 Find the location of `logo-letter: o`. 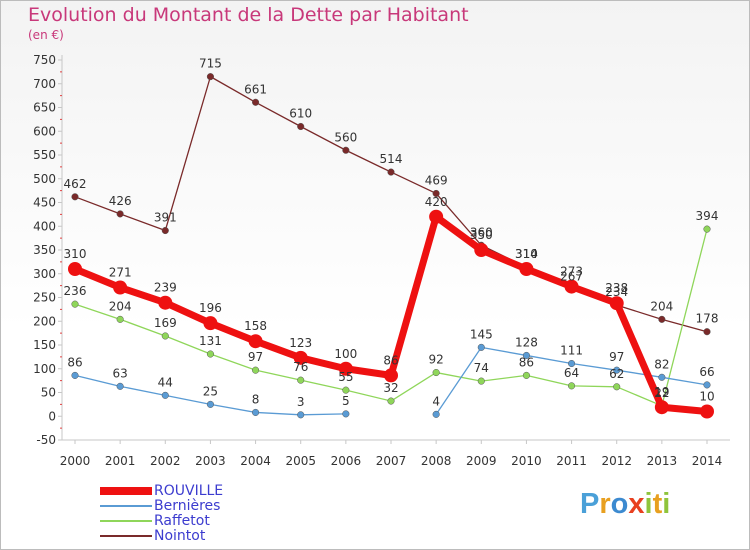

logo-letter: o is located at coordinates (619, 504).